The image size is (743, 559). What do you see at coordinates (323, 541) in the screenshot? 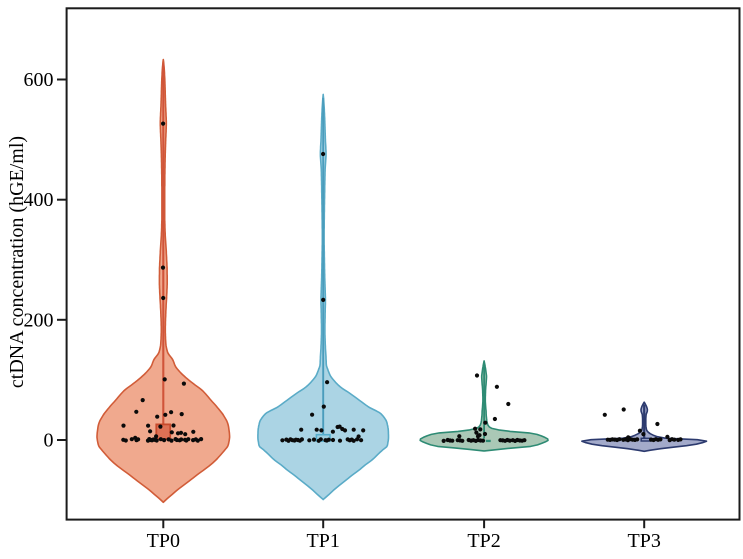
I see `svg-text: TP1` at bounding box center [323, 541].